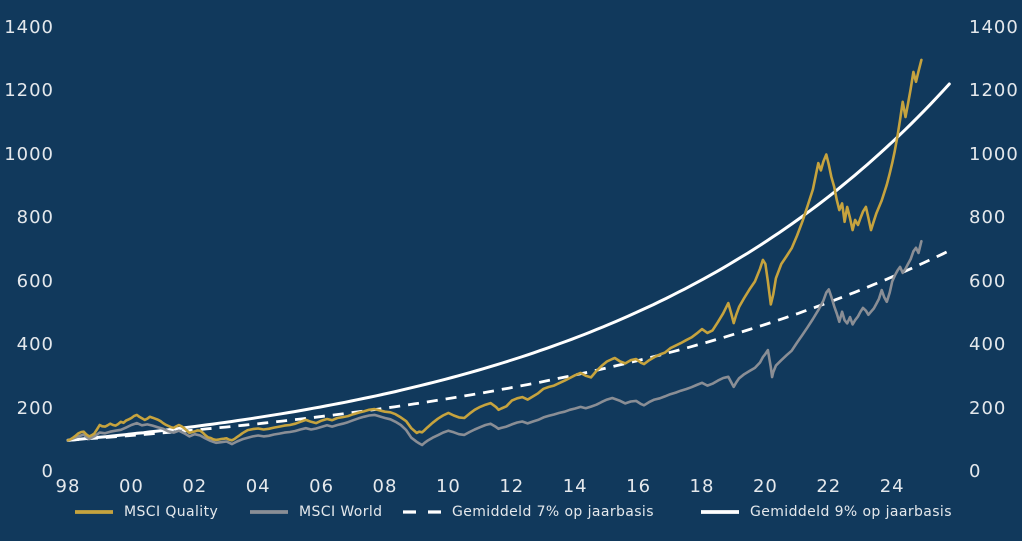 This screenshot has height=541, width=1022. I want to click on y-axis-tick-label-right: 200, so click(988, 408).